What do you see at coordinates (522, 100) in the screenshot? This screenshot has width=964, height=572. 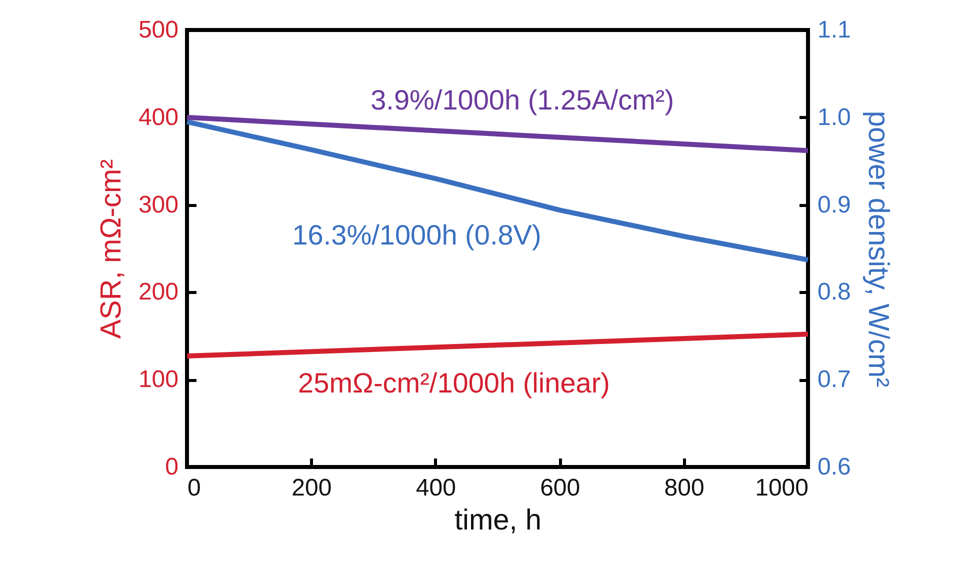 I see `series-label: 3.9%/1000h (1.25A/cm²)` at bounding box center [522, 100].